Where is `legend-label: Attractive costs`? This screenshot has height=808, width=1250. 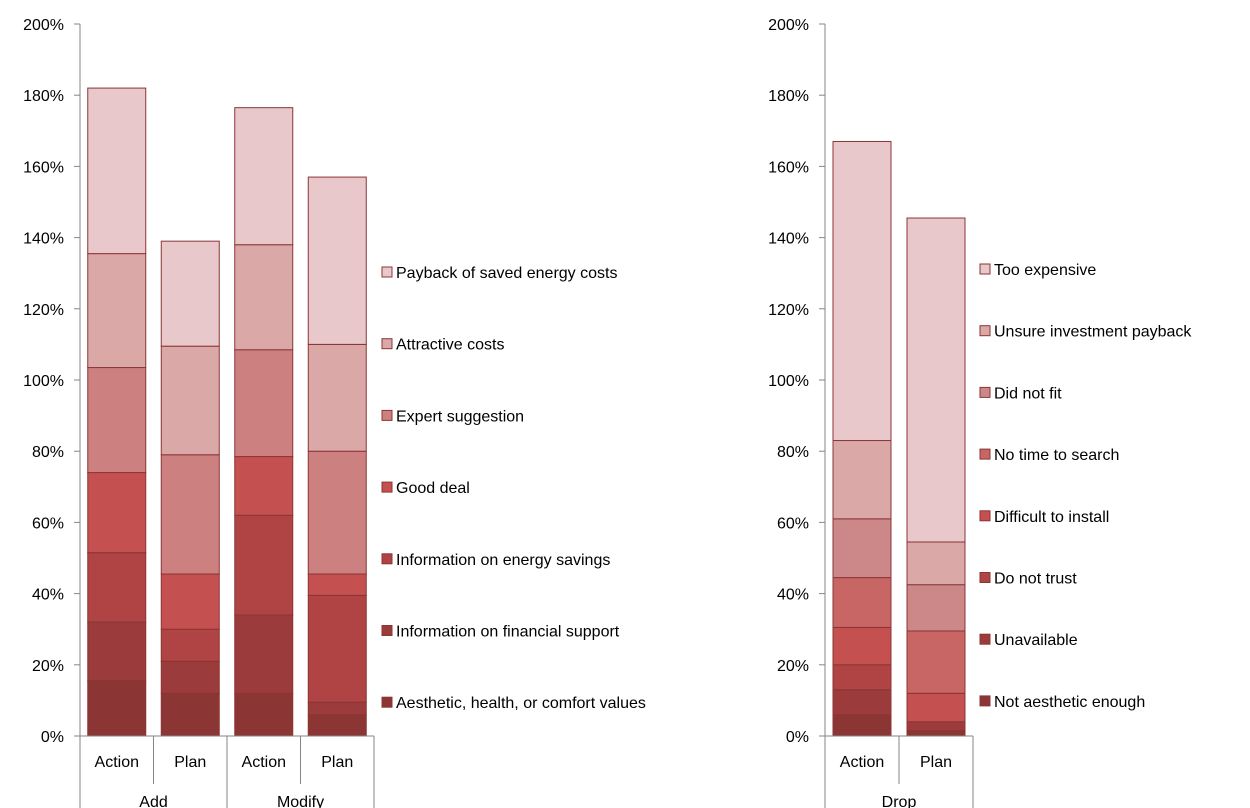 legend-label: Attractive costs is located at coordinates (450, 345).